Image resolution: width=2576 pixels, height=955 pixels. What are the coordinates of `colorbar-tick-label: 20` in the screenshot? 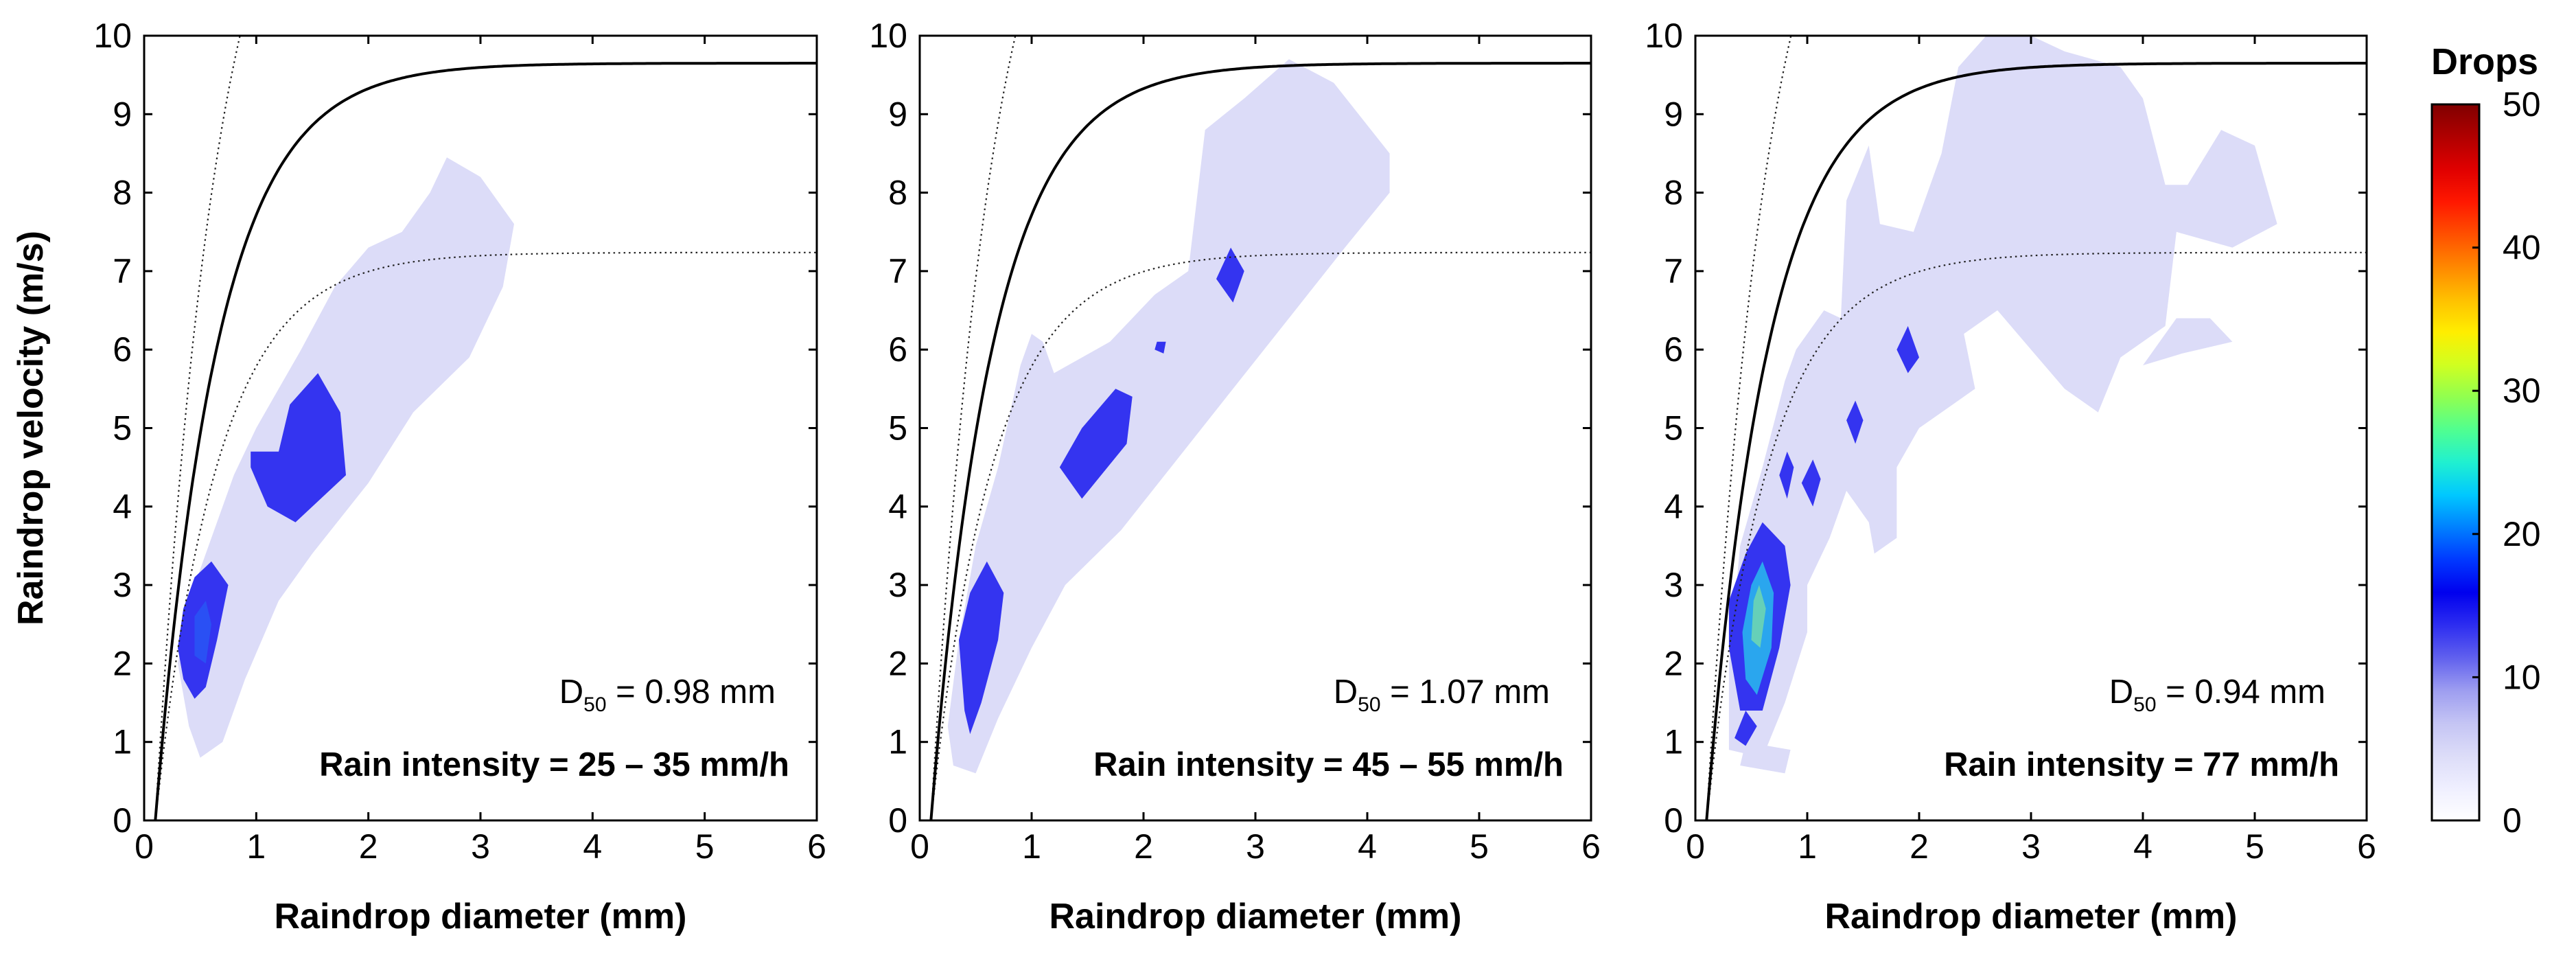 It's located at (2522, 534).